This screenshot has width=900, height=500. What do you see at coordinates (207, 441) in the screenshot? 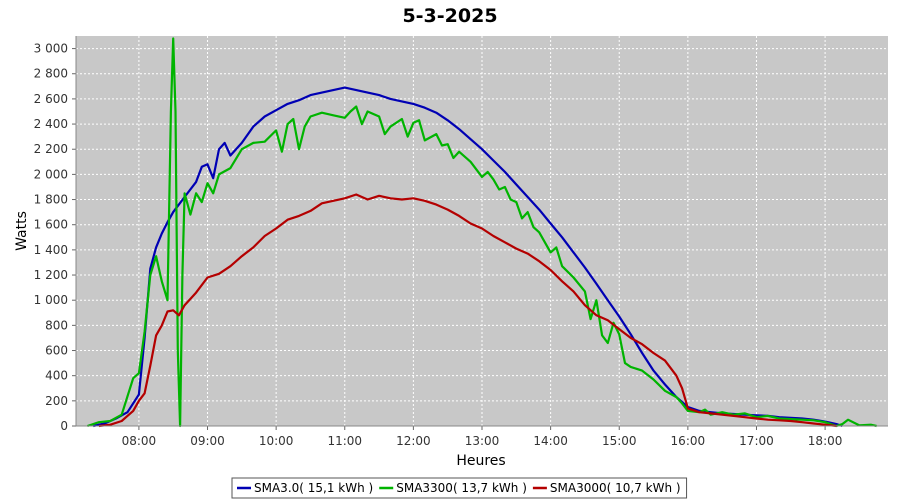
I see `x-tick-label: 09:00` at bounding box center [207, 441].